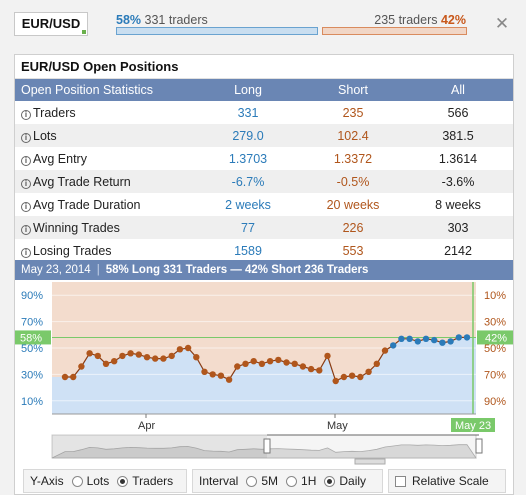 Image resolution: width=526 pixels, height=495 pixels. Describe the element at coordinates (453, 20) in the screenshot. I see `short-percent: 42%` at that location.